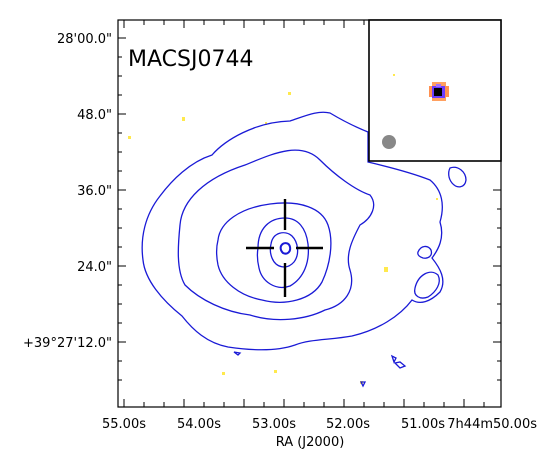 This screenshot has height=450, width=541. Describe the element at coordinates (67, 191) in the screenshot. I see `y-tick-labels: 28'00.0" 48.0" 36.0" 24.0" +39°27'12.0"` at that location.